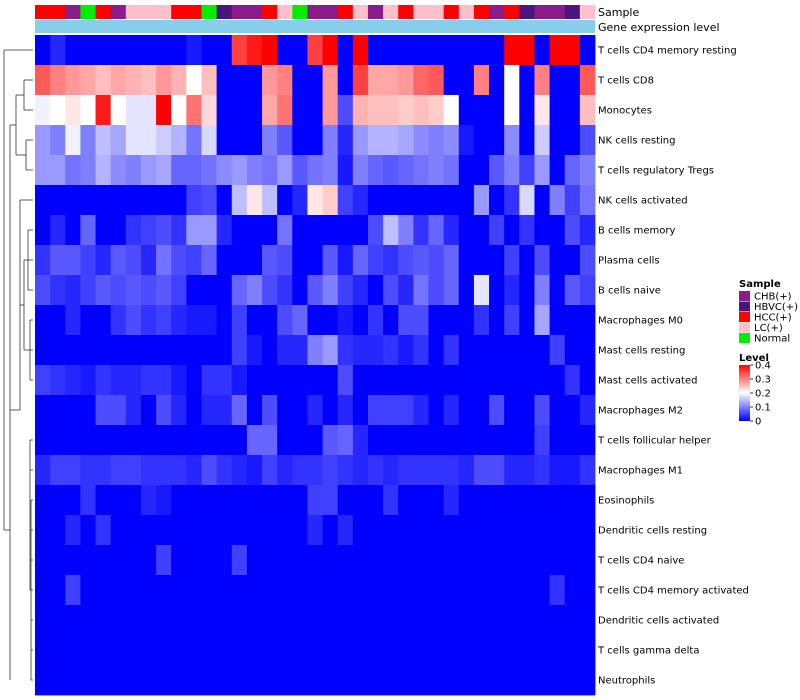 The width and height of the screenshot is (800, 700). Describe the element at coordinates (641, 351) in the screenshot. I see `row-label: Mast cells resting` at that location.